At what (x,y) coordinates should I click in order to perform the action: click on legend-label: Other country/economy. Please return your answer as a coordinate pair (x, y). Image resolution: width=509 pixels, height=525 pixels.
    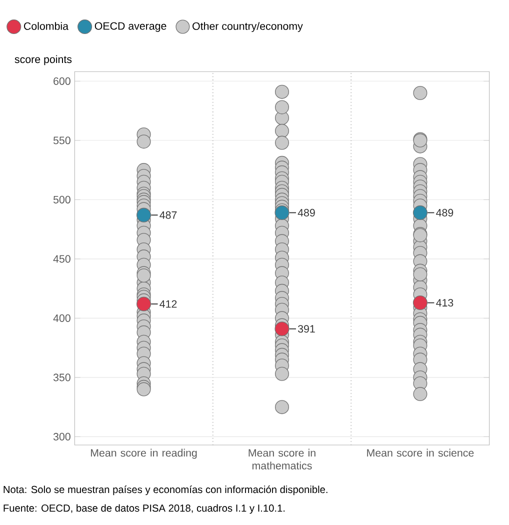
    Looking at the image, I should click on (247, 27).